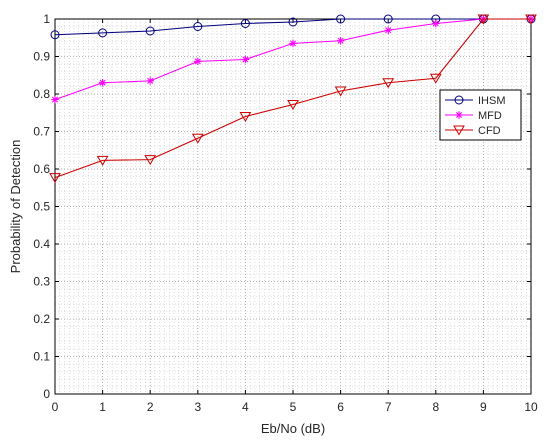 Image resolution: width=558 pixels, height=442 pixels. I want to click on x-tick-label: 4, so click(245, 407).